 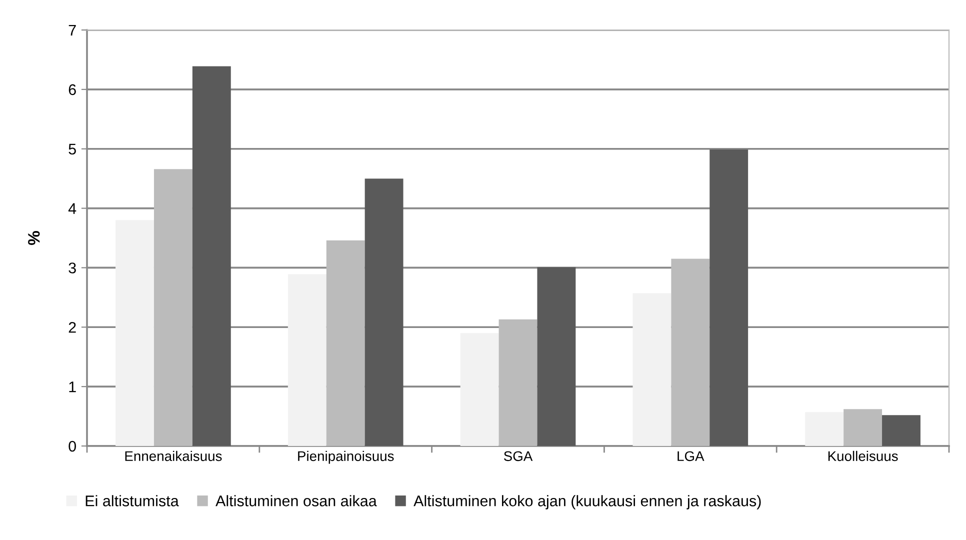 What do you see at coordinates (296, 500) in the screenshot?
I see `legend-label: Altistuminen osan aikaa` at bounding box center [296, 500].